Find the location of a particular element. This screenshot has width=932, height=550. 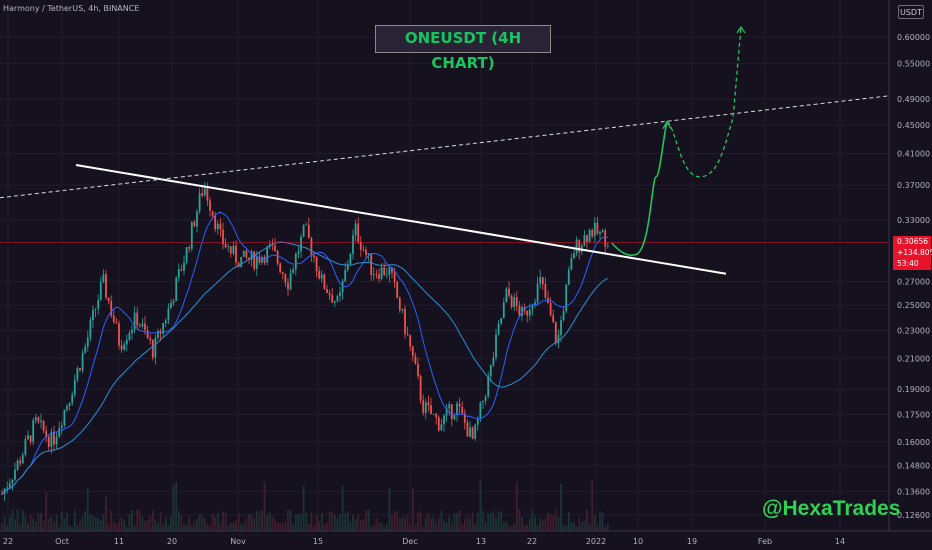

y-tick-label: 0.37000 is located at coordinates (913, 185).